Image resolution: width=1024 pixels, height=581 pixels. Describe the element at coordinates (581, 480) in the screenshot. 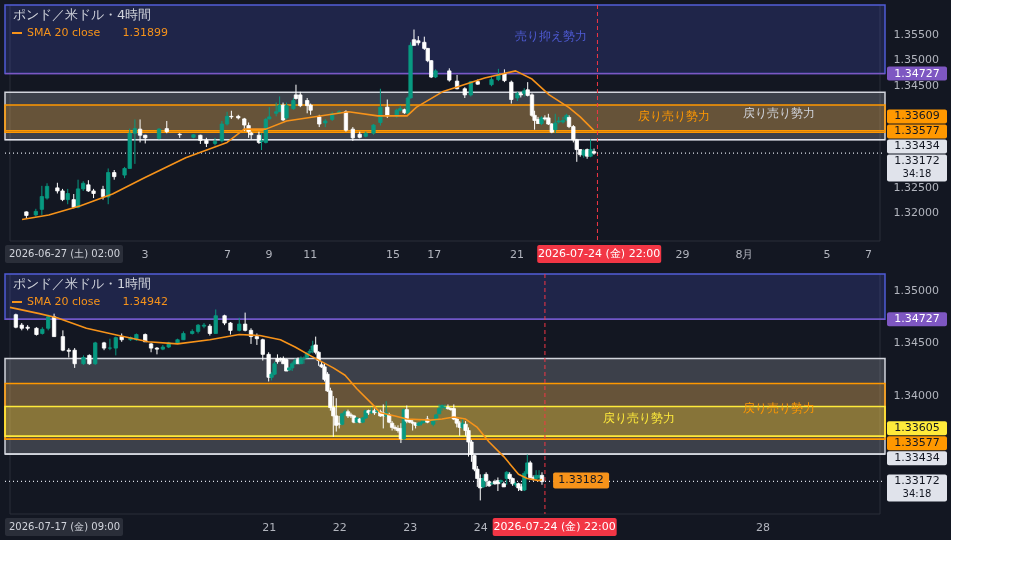

I see `annotation: 1.33182` at that location.